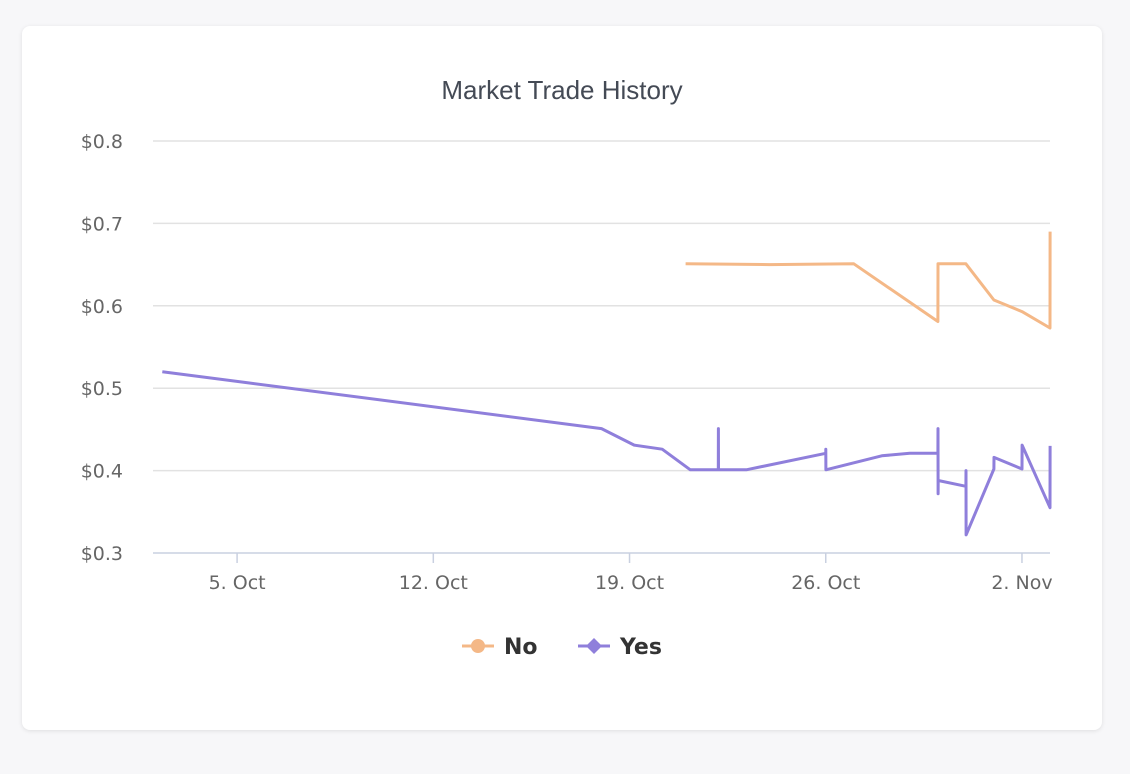  I want to click on legend-circle-marker, so click(478, 646).